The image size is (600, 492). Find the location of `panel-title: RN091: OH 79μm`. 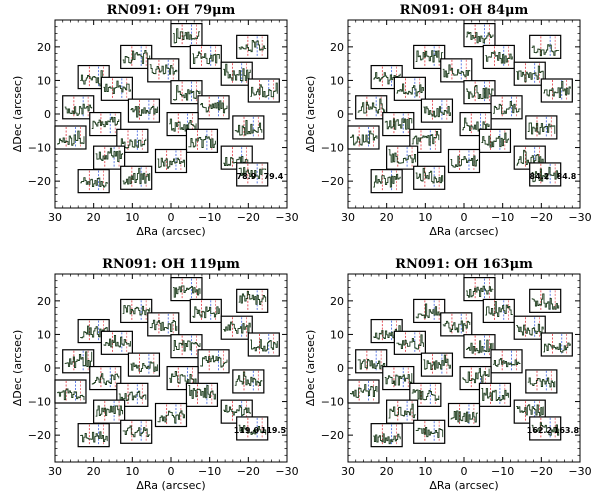

panel-title: RN091: OH 79μm is located at coordinates (171, 10).